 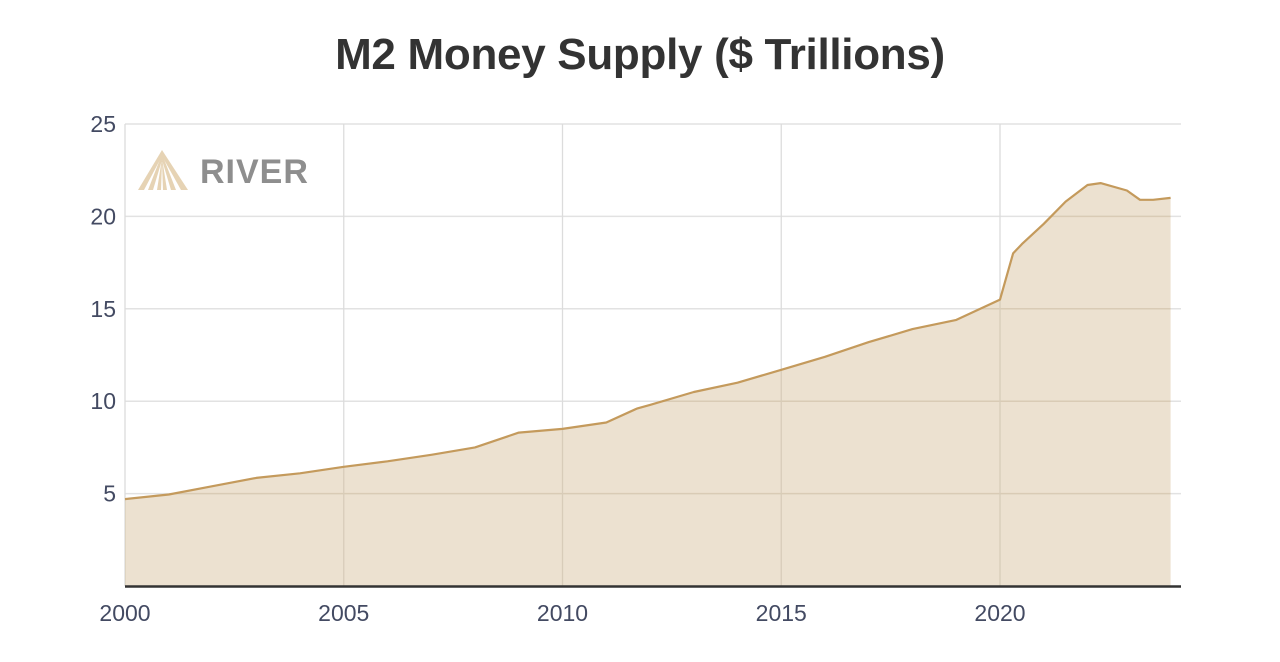 I want to click on x-tick-label: 2010, so click(x=562, y=613).